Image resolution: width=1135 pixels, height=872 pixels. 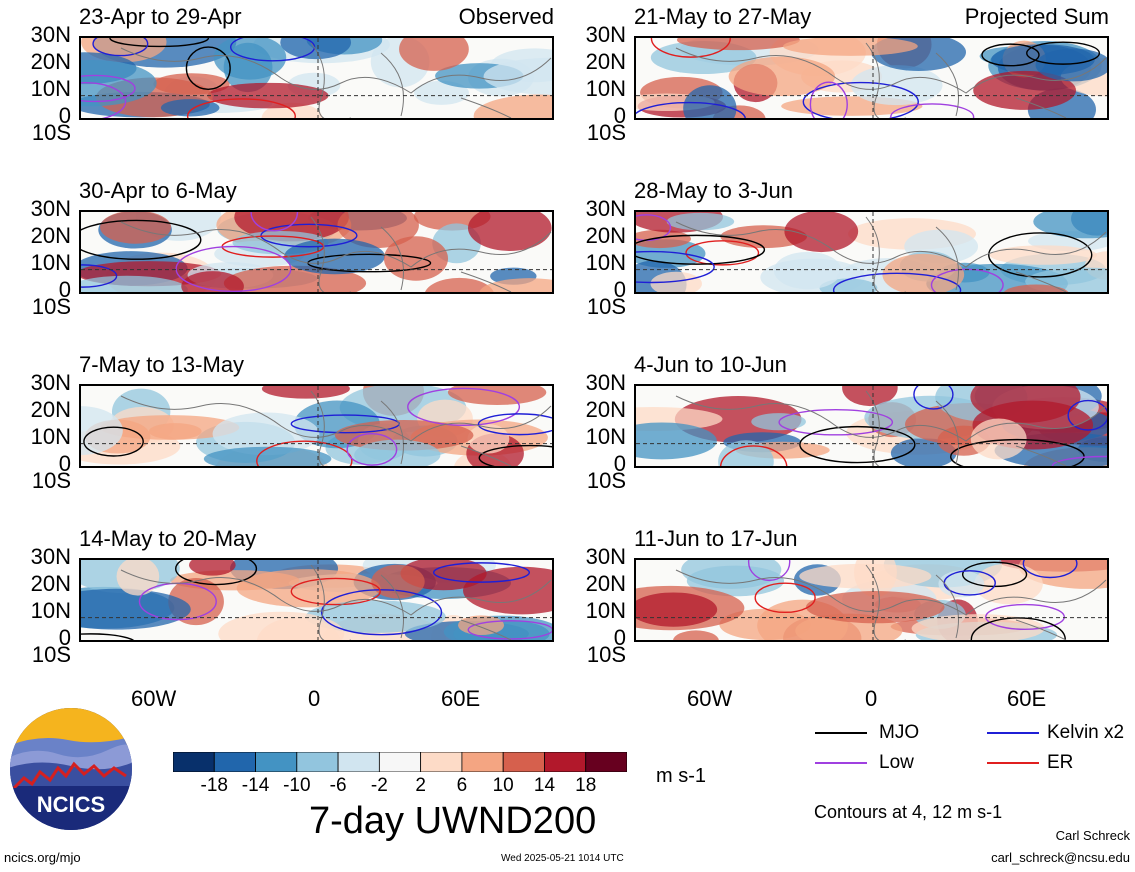 I want to click on footer-author: Carl Schreck, so click(x=1092, y=835).